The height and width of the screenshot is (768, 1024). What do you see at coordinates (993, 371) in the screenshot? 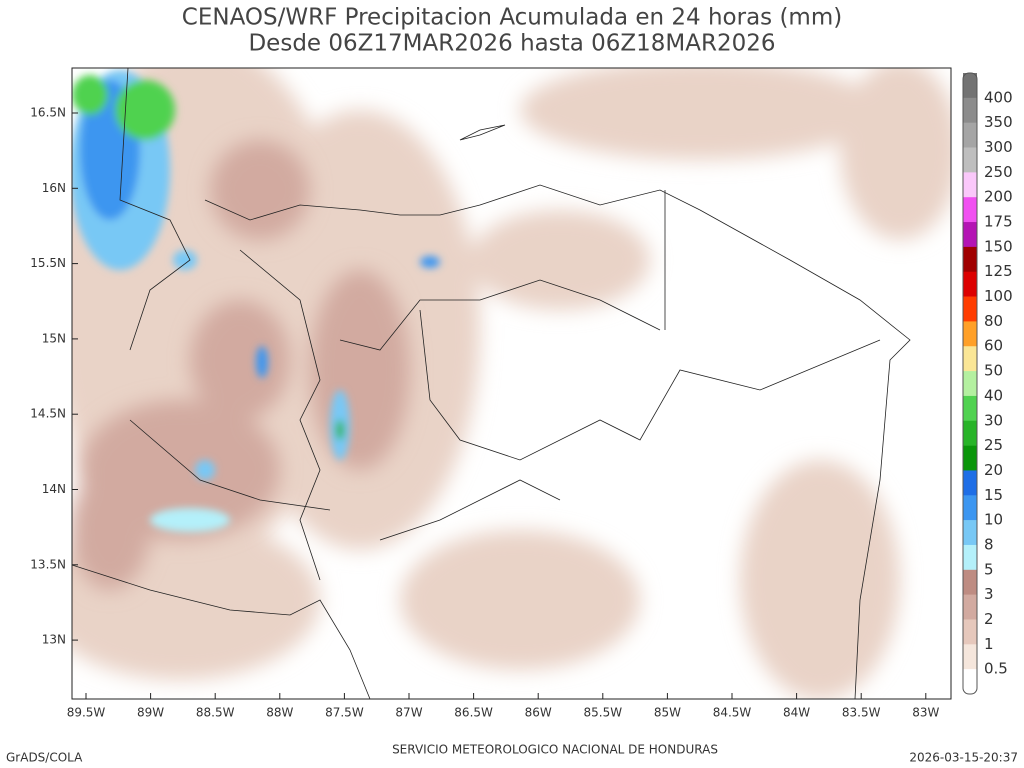
I see `colorbar-label: 50` at bounding box center [993, 371].